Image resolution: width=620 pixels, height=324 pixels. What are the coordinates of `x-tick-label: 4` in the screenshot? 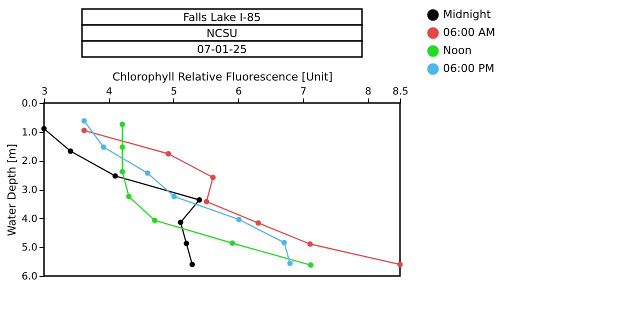 It's located at (109, 92).